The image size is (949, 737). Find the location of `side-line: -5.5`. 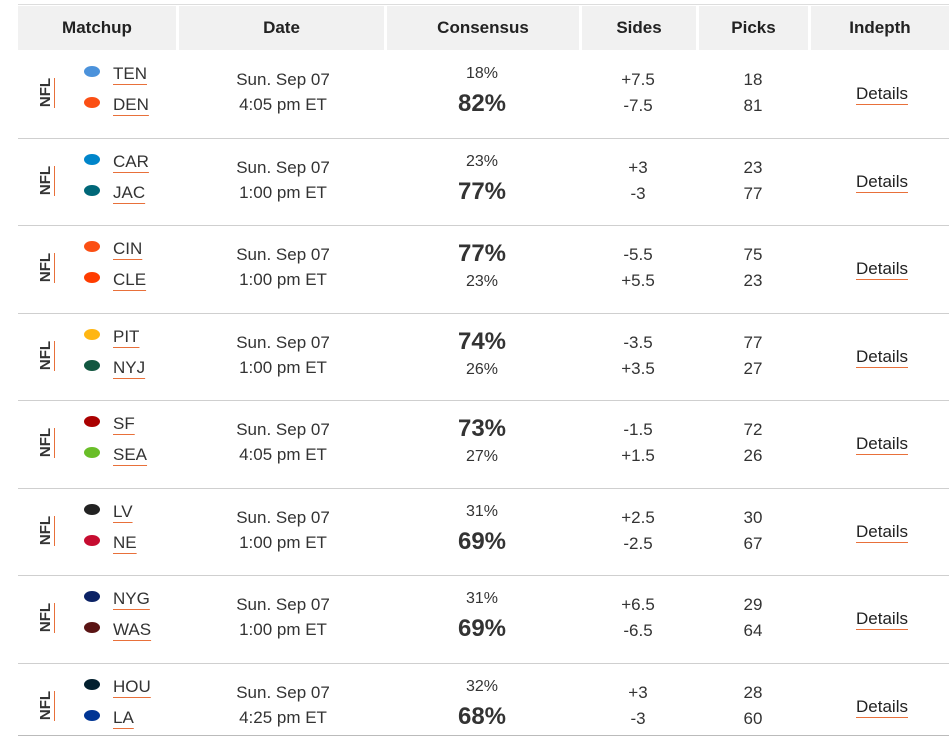

side-line: -5.5 is located at coordinates (638, 254).